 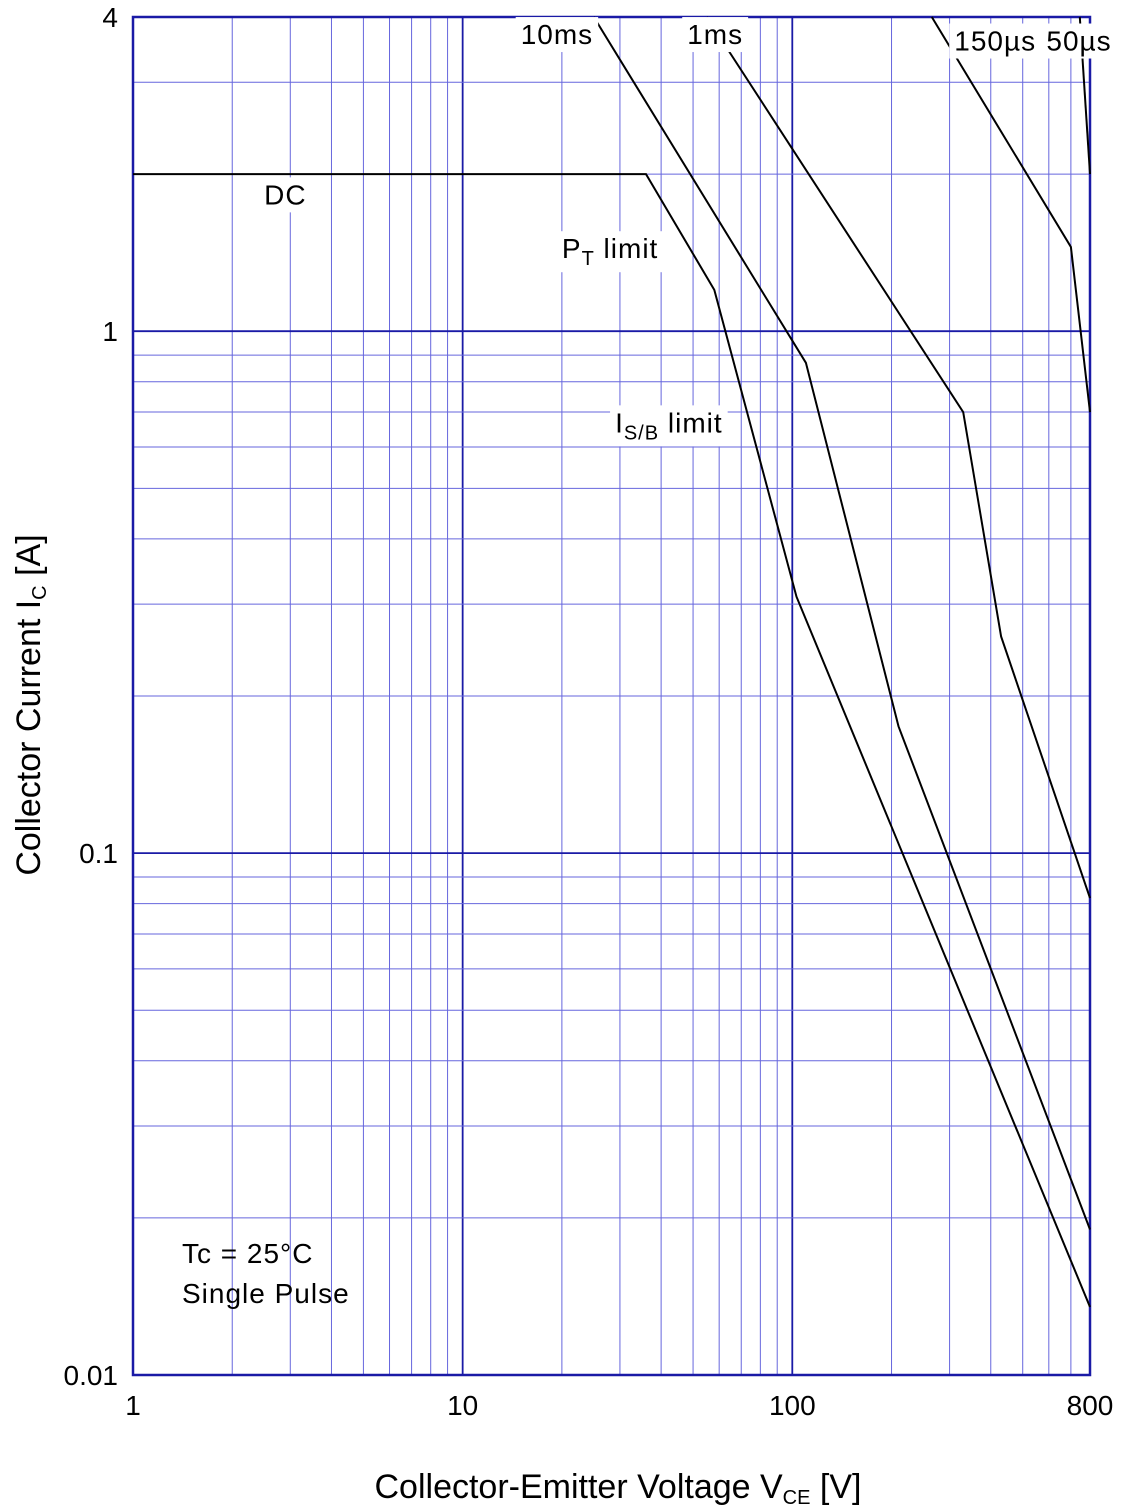 I want to click on label-50us-bg, so click(x=1079, y=41).